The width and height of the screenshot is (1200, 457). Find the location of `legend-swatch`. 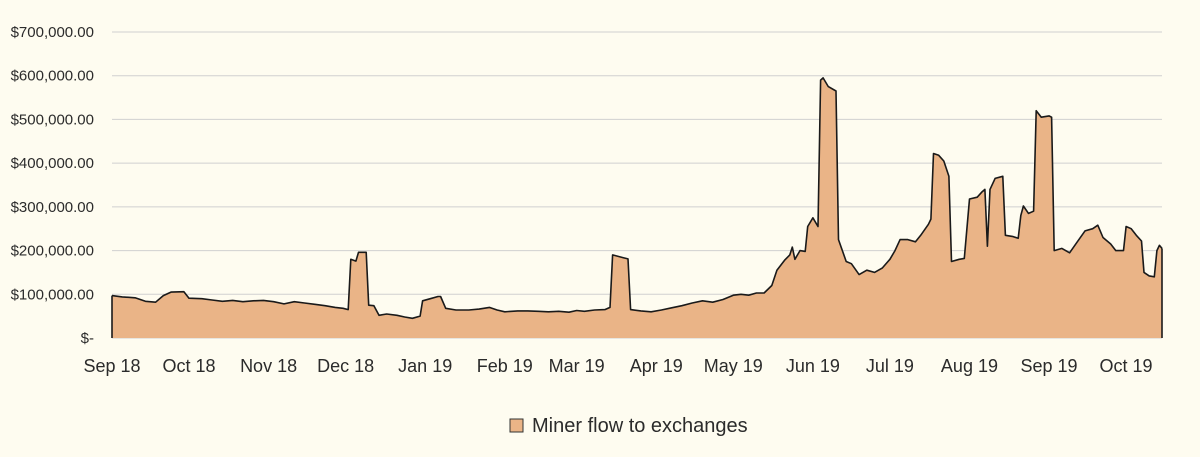

legend-swatch is located at coordinates (516, 425).